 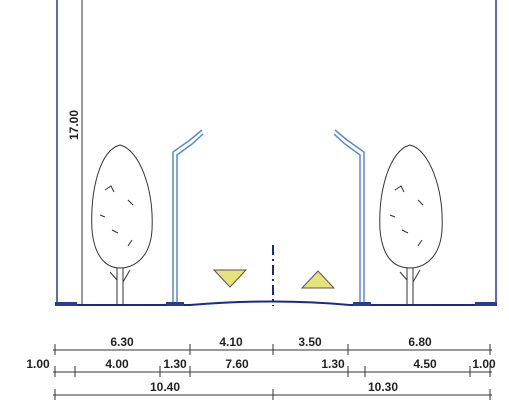 What do you see at coordinates (425, 364) in the screenshot?
I see `dimension-label: 4.50` at bounding box center [425, 364].